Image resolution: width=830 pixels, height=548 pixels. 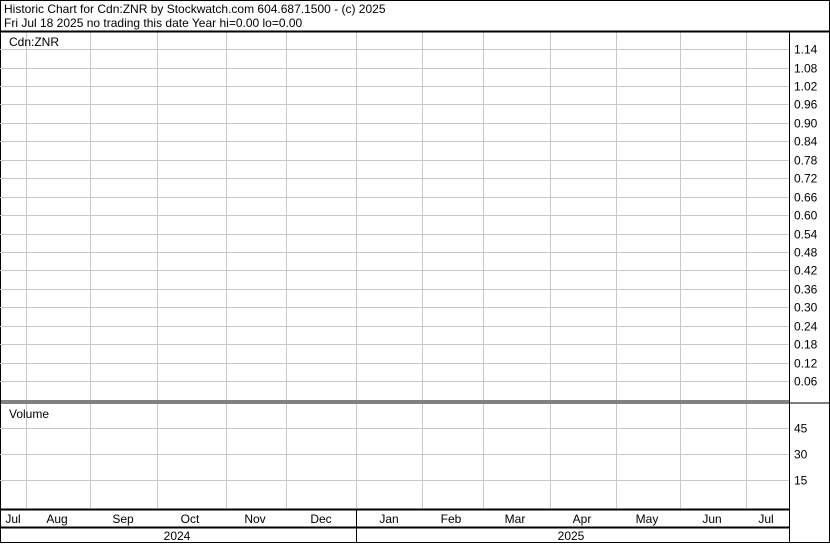 What do you see at coordinates (29, 414) in the screenshot?
I see `volume-panel-label: Volume` at bounding box center [29, 414].